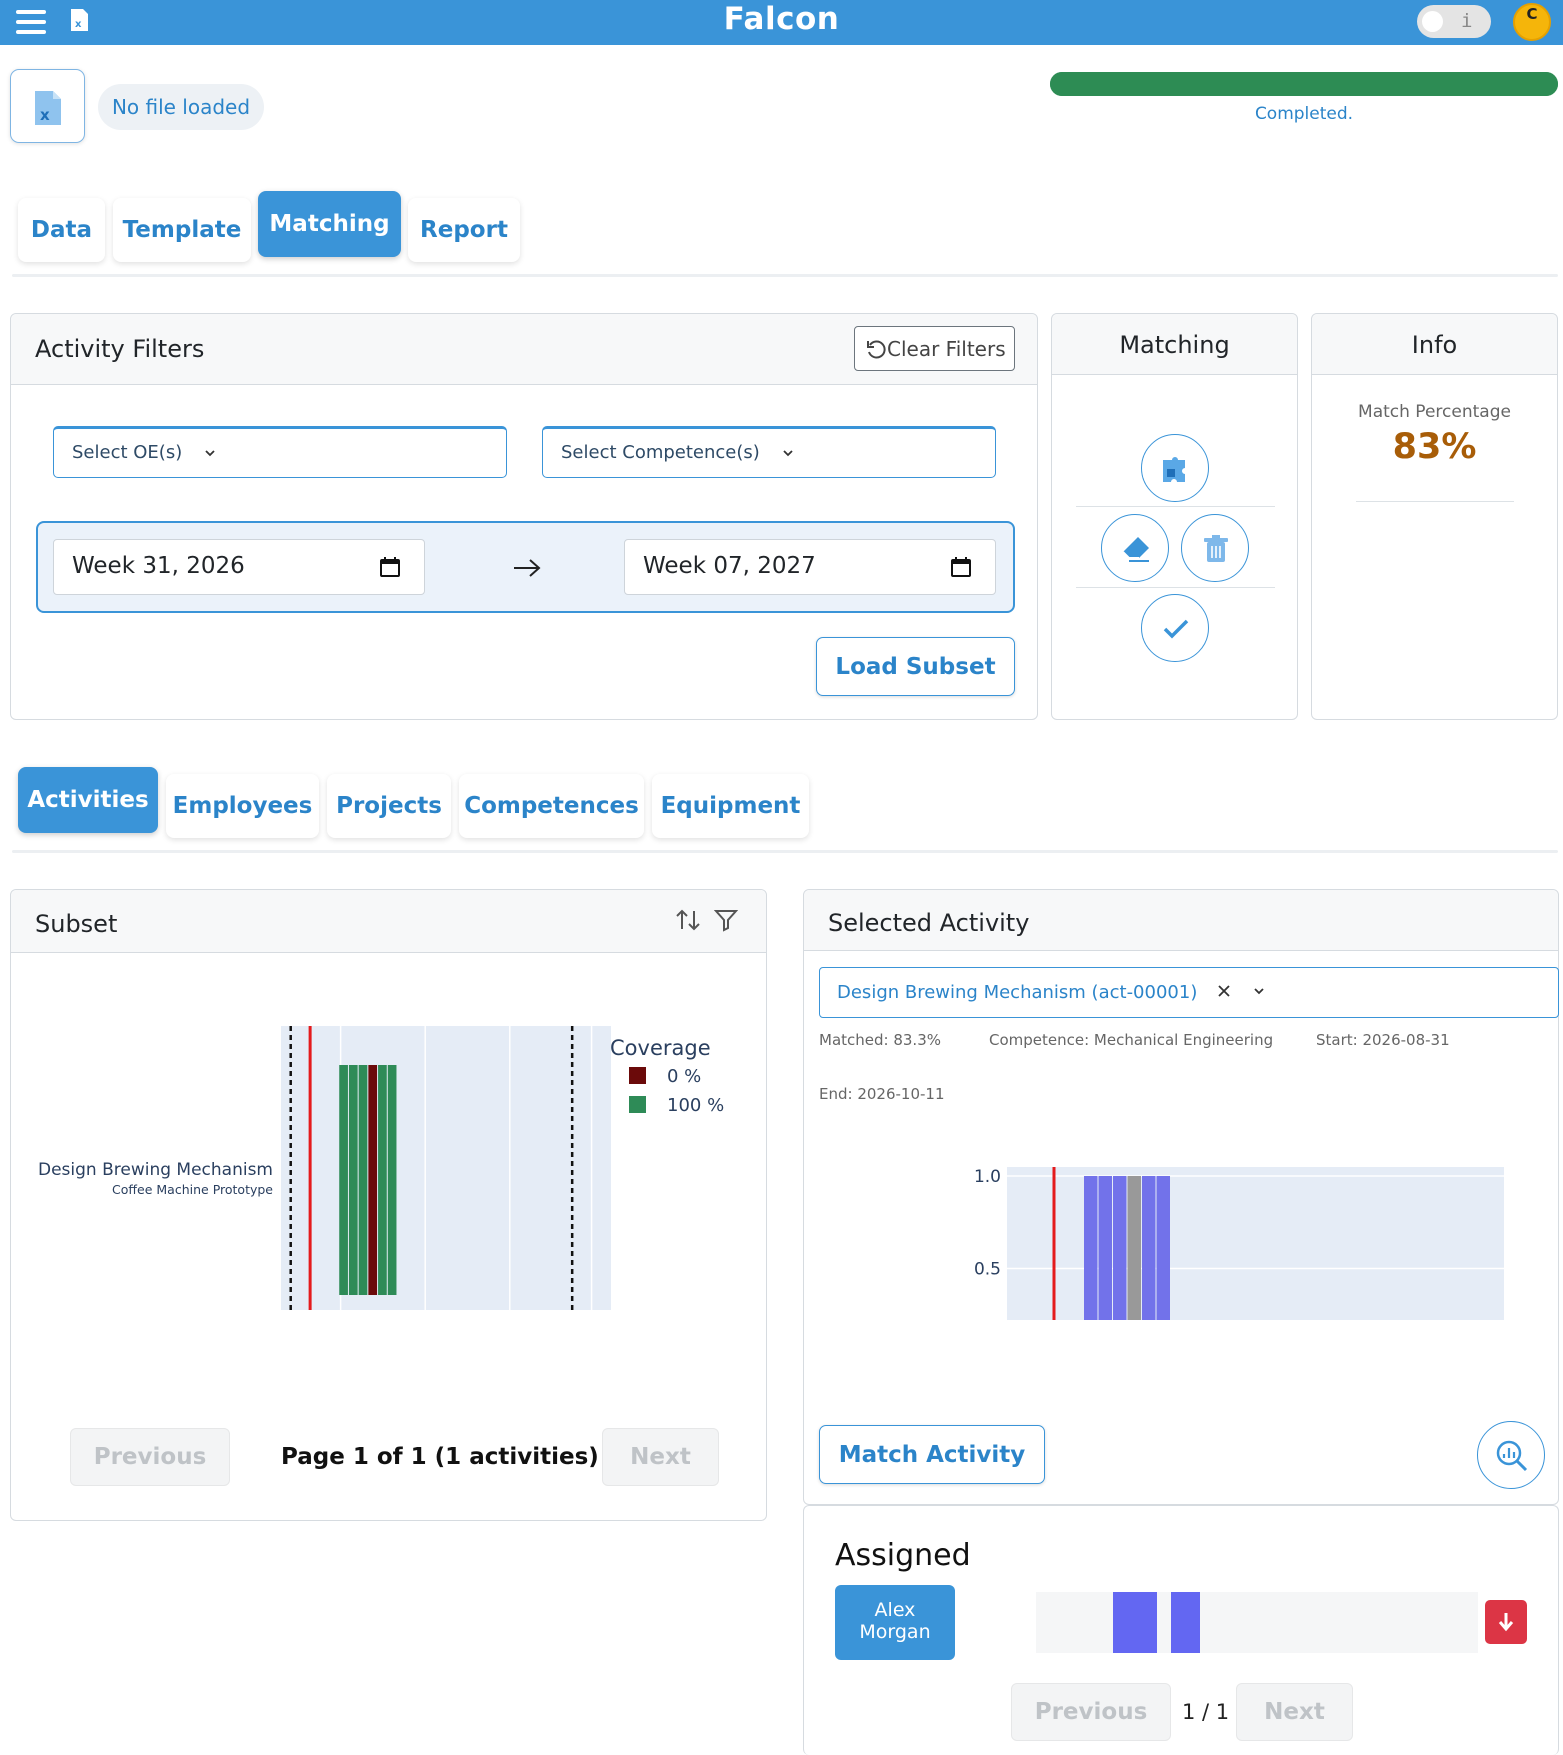 The width and height of the screenshot is (1563, 1755). Describe the element at coordinates (1434, 412) in the screenshot. I see `match-percentage-label: Match Percentage` at that location.